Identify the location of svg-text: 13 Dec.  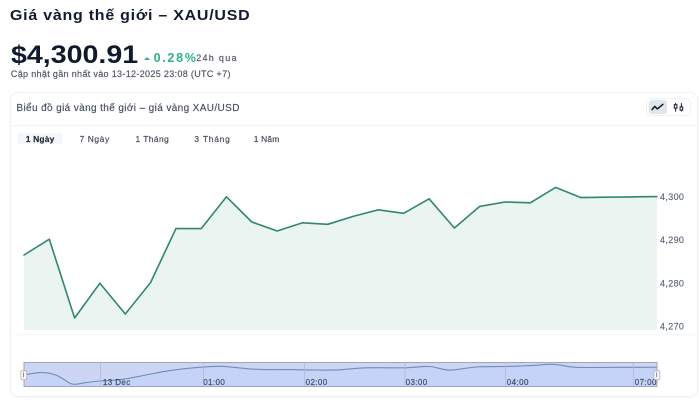
(117, 382).